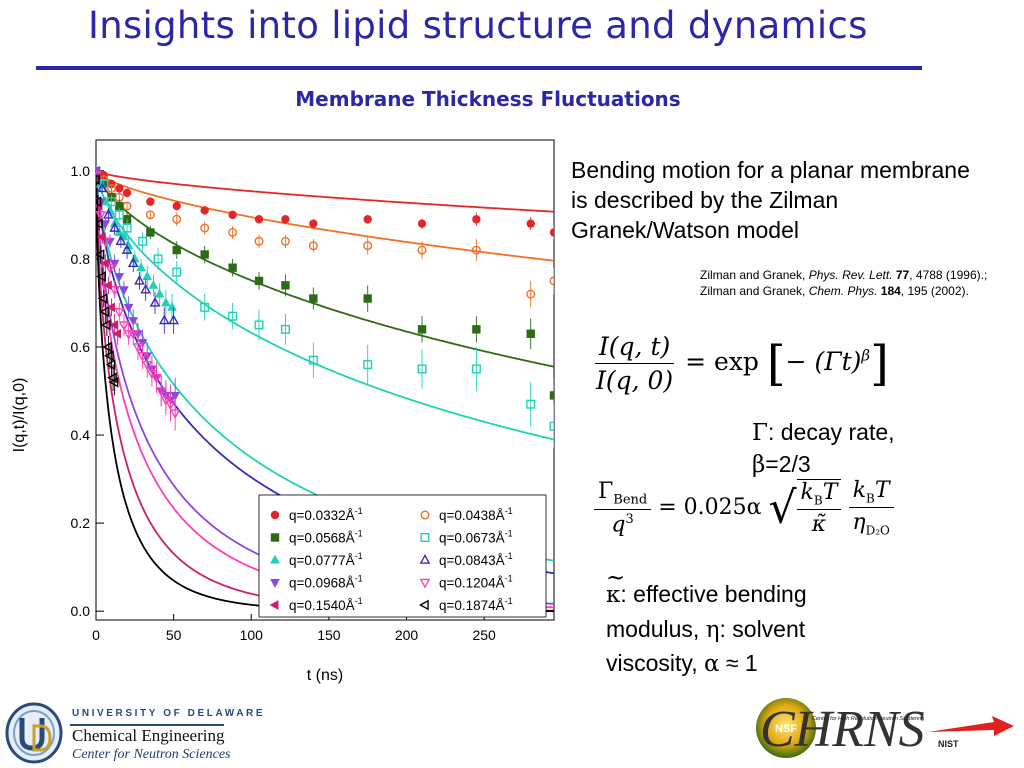  What do you see at coordinates (34, 733) in the screenshot?
I see `ud-seal-icon` at bounding box center [34, 733].